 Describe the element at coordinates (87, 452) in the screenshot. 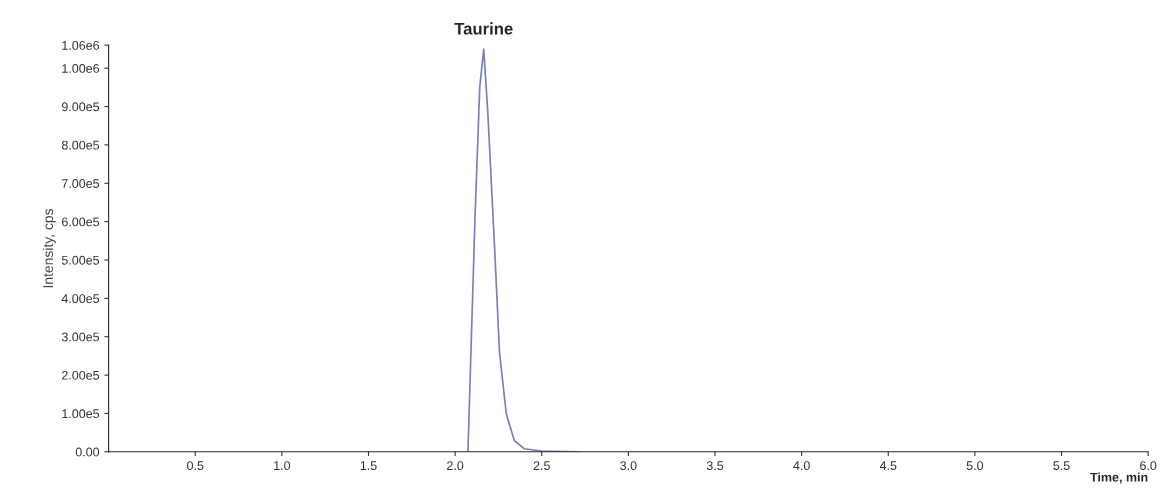

I see `y-tick-label: 0.00` at that location.